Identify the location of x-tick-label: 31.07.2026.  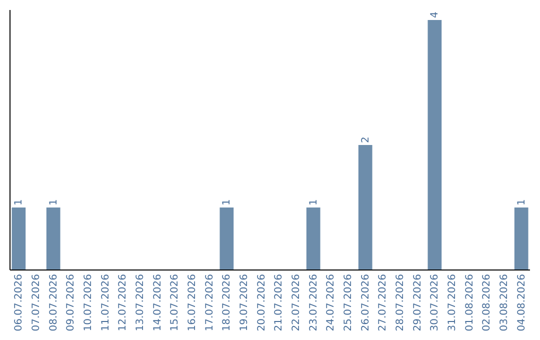
(452, 303).